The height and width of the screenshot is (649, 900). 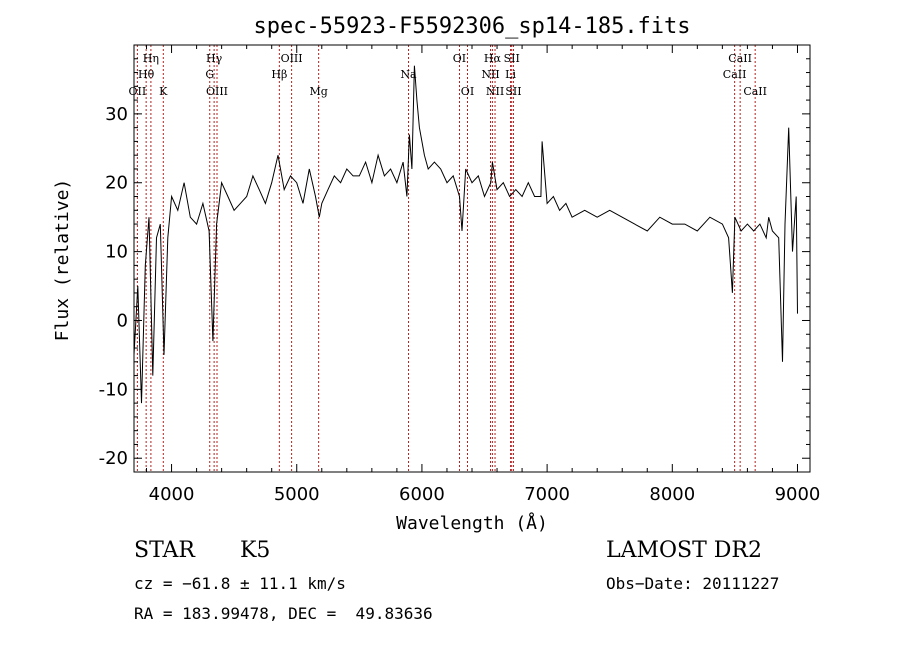 What do you see at coordinates (735, 74) in the screenshot?
I see `line-marker-label-20: CaII` at bounding box center [735, 74].